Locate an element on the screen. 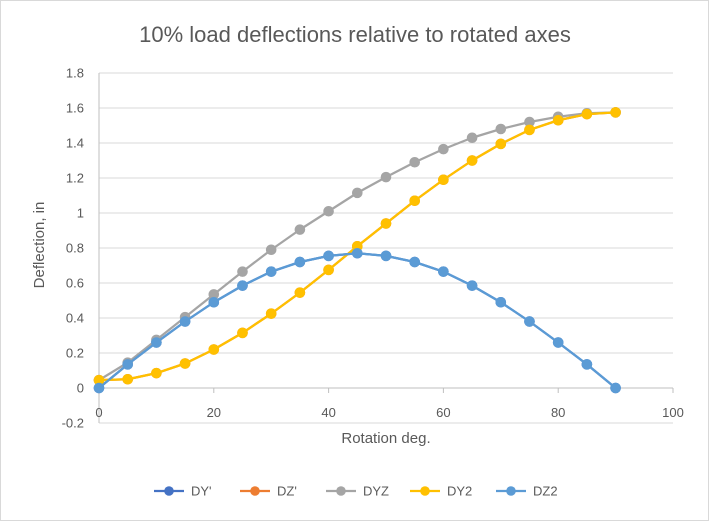 The image size is (709, 521). legend-label: DY2 is located at coordinates (459, 491).